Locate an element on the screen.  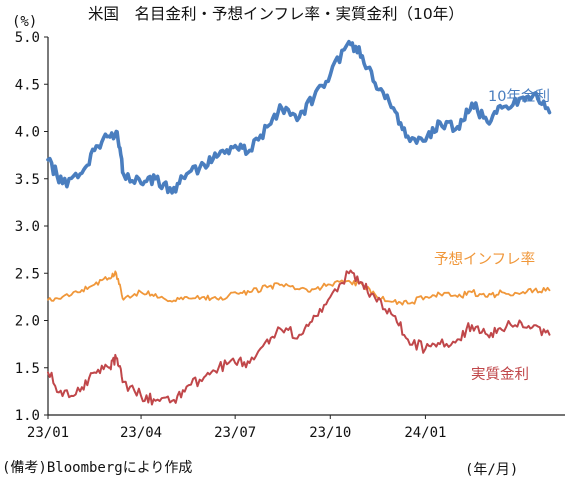
x-tick-label: 23/10 is located at coordinates (330, 433).